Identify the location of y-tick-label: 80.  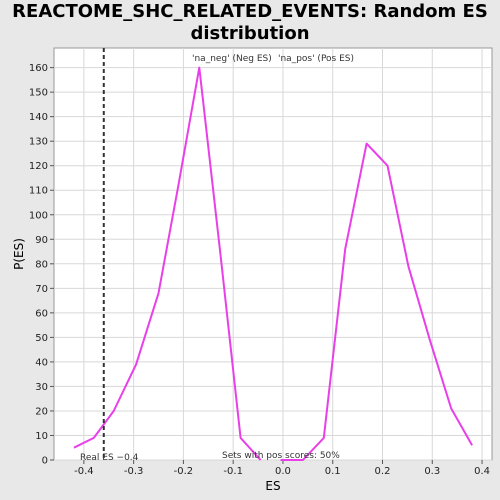
(41, 264).